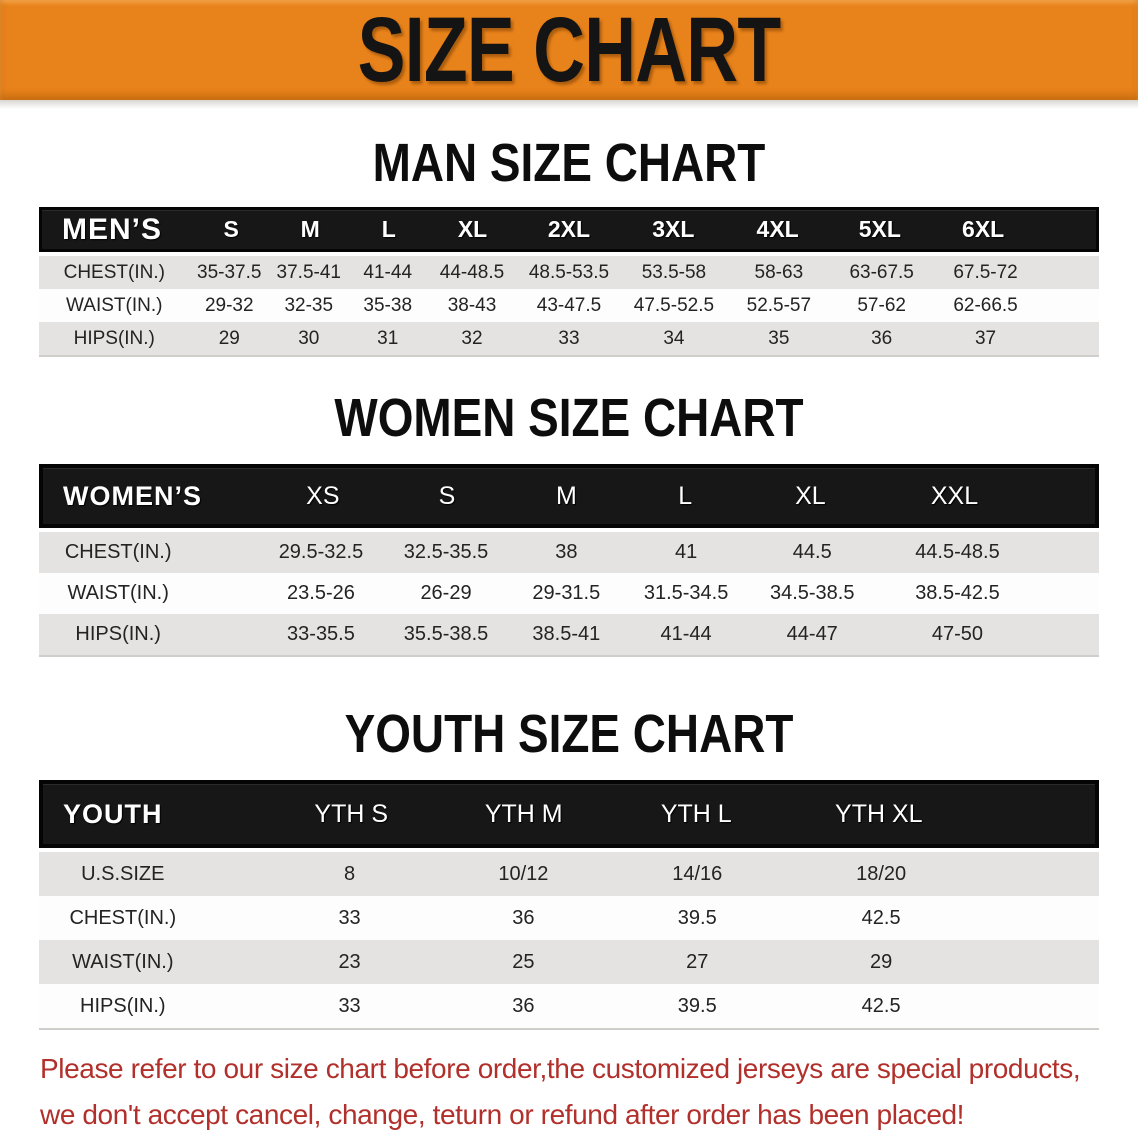  I want to click on table-cell: 48.5-53.5, so click(569, 272).